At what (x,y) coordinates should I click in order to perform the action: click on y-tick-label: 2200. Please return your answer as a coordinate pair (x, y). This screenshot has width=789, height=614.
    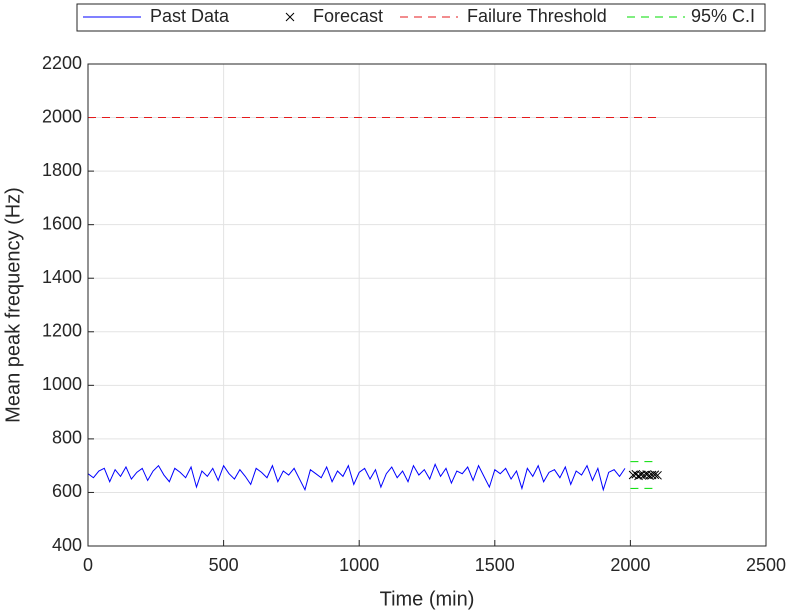
    Looking at the image, I should click on (62, 63).